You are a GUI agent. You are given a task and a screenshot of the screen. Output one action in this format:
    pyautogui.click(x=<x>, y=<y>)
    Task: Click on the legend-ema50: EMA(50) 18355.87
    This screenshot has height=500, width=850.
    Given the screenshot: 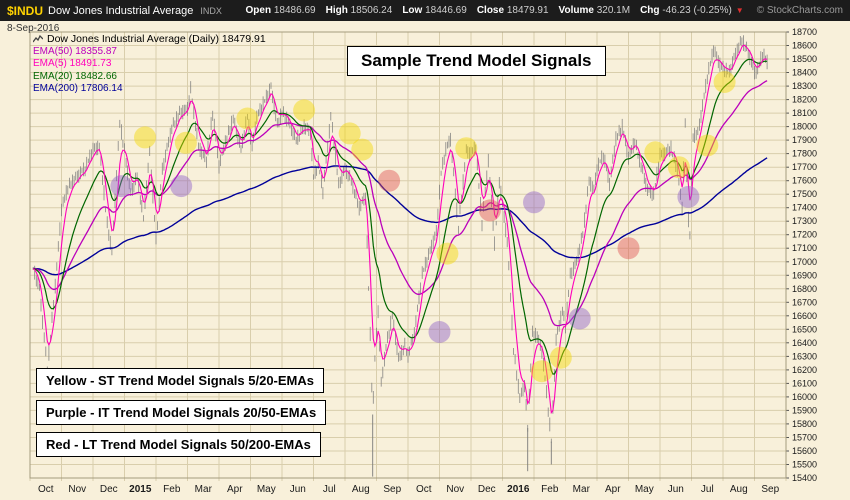 What is the action you would take?
    pyautogui.click(x=75, y=51)
    